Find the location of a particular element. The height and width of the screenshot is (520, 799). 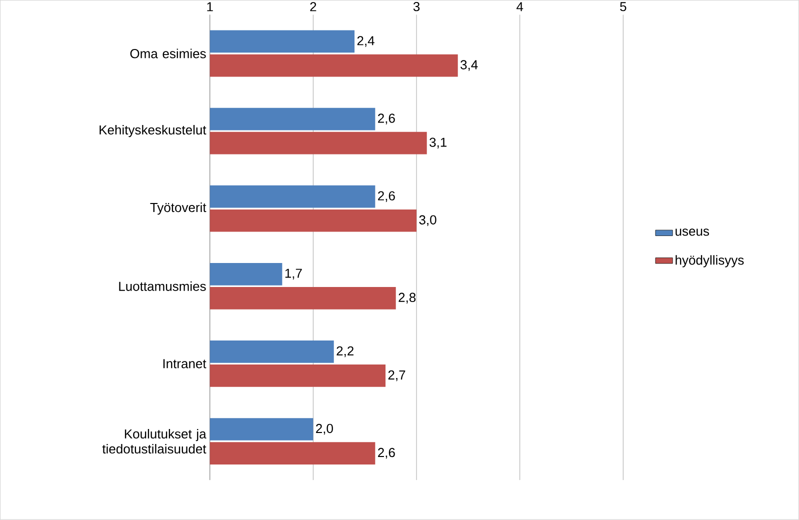

y-tick-label: Oma esimies is located at coordinates (168, 53).